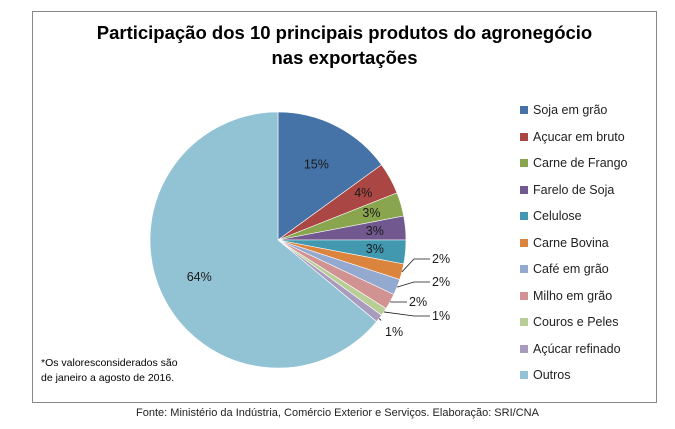 The width and height of the screenshot is (675, 429). I want to click on data-label-couros-e-peles: 1%, so click(441, 316).